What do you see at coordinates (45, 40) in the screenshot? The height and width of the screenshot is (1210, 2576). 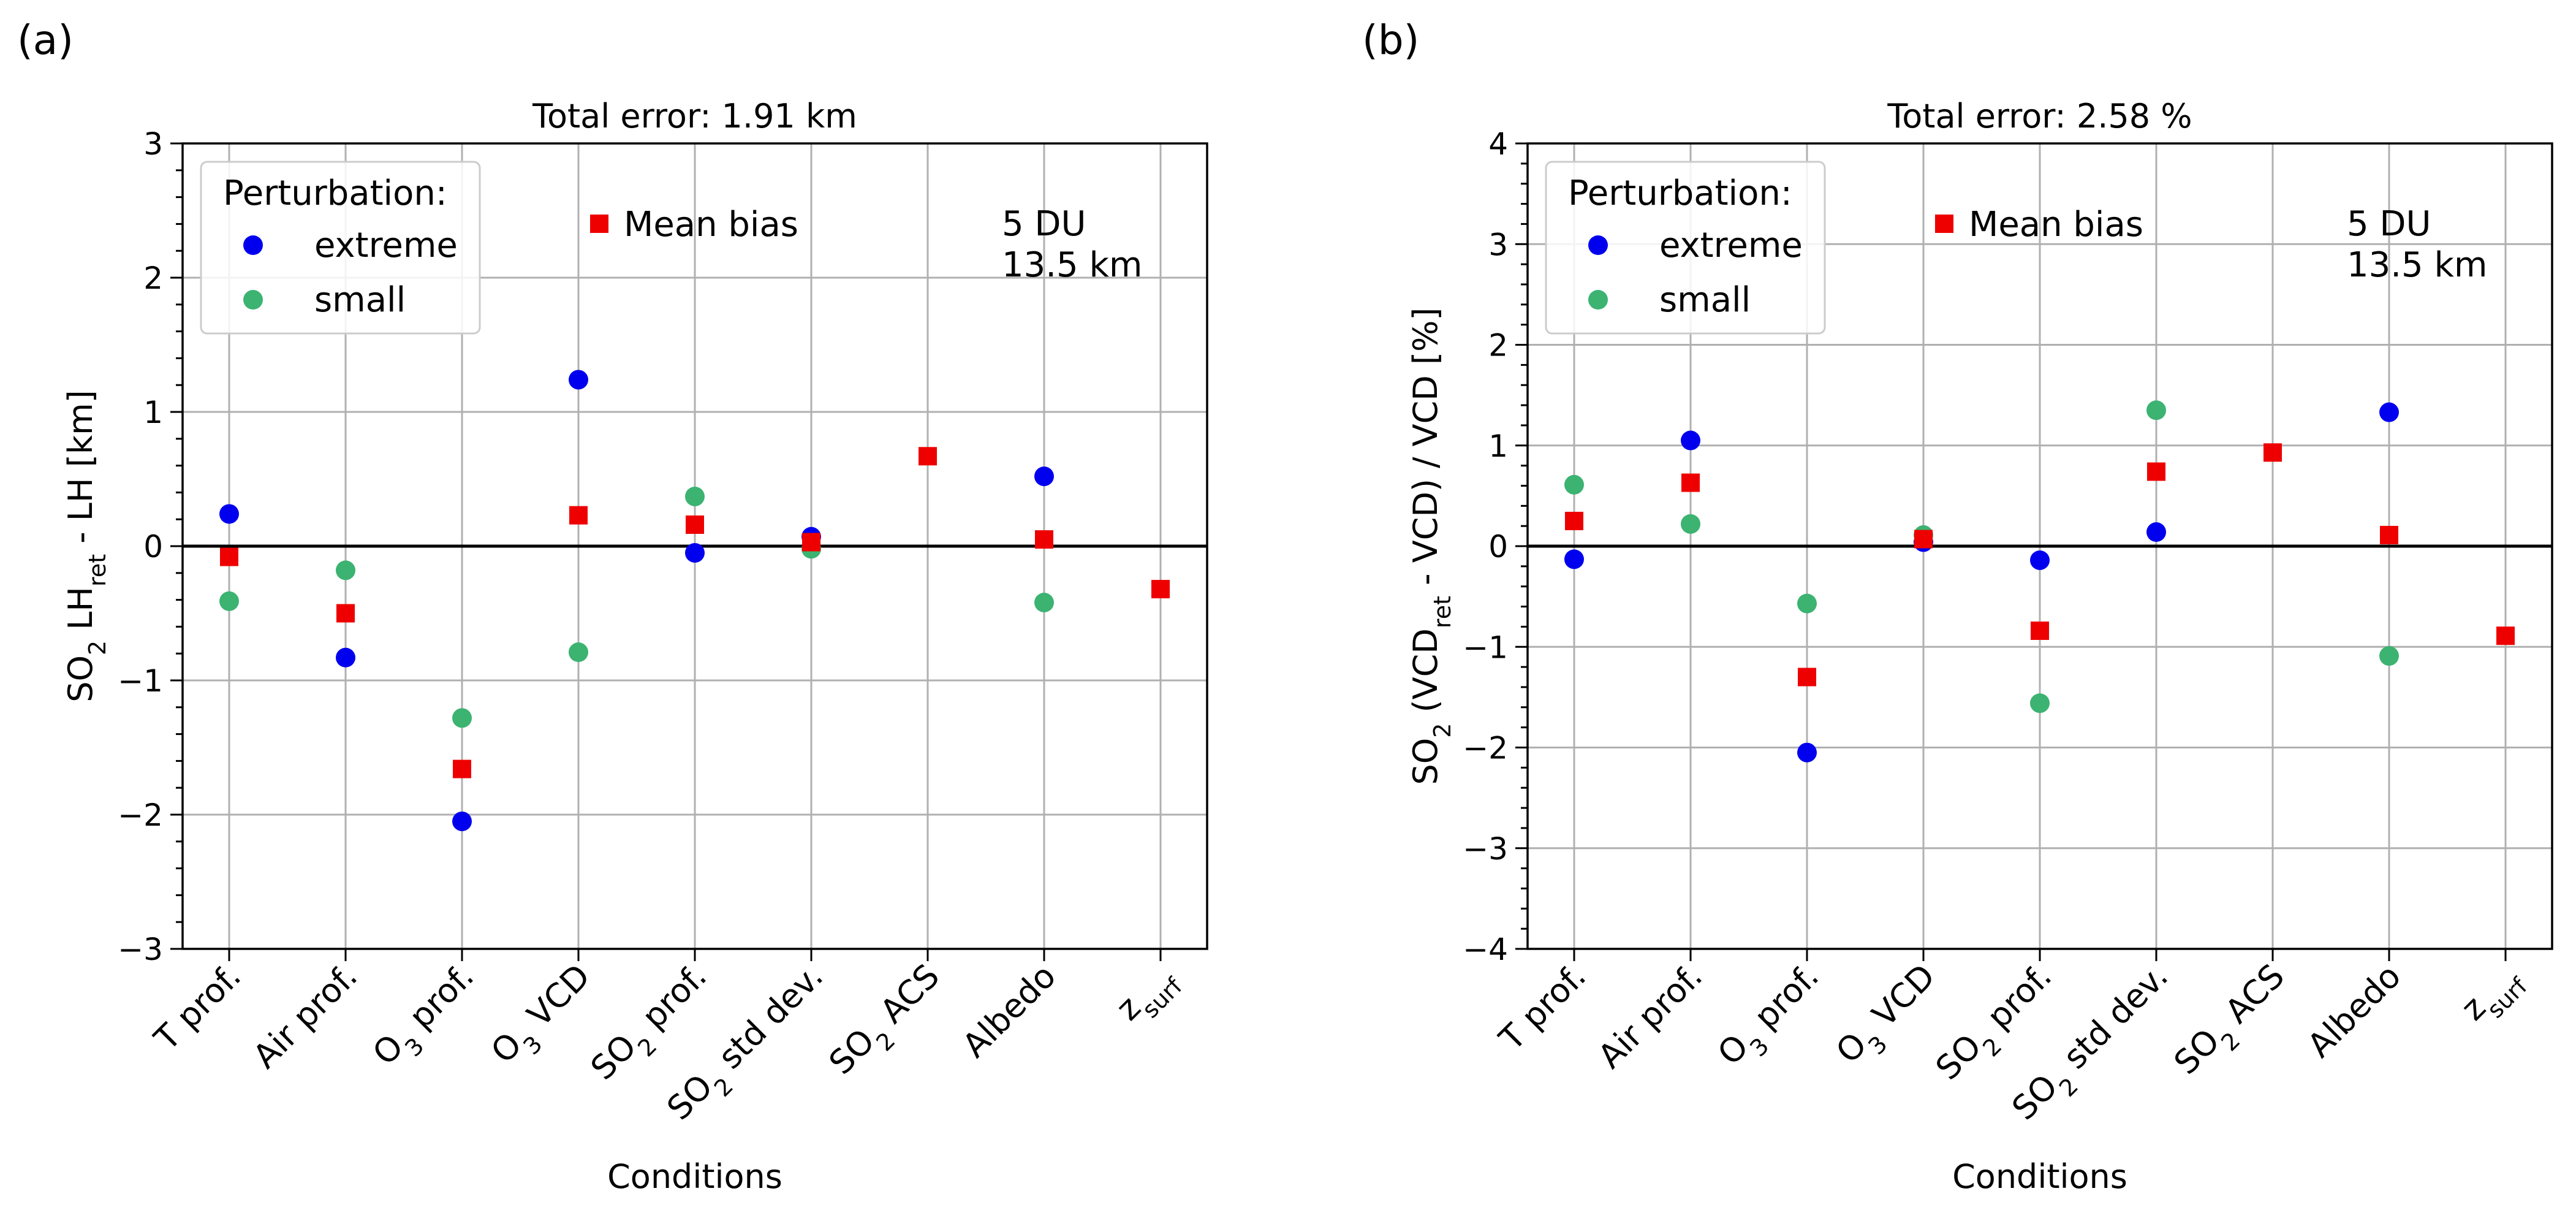 I see `panel-label: (a)` at bounding box center [45, 40].